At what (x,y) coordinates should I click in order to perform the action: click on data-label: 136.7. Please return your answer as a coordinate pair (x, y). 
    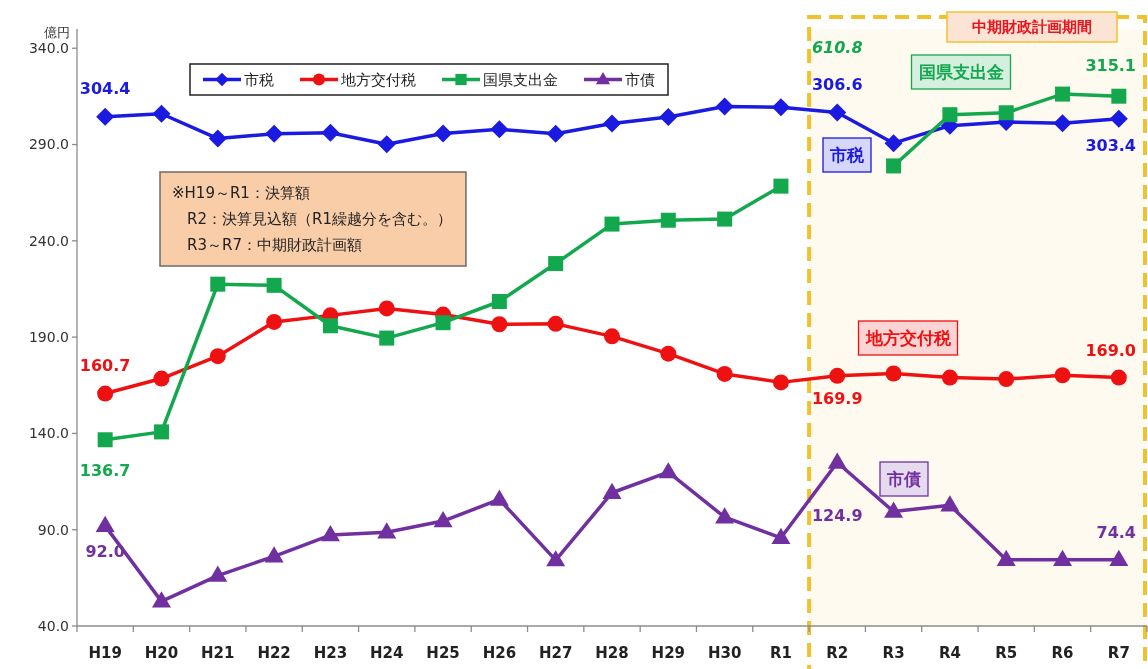
    Looking at the image, I should click on (105, 471).